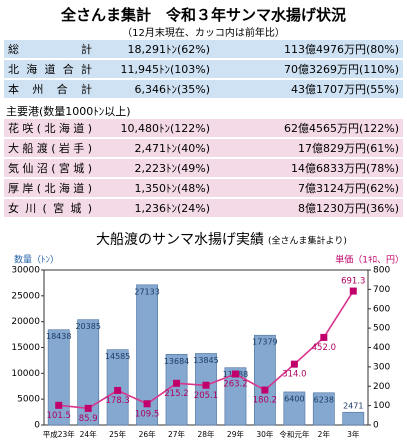  Describe the element at coordinates (58, 336) in the screenshot. I see `bar-value-label: 18438` at that location.